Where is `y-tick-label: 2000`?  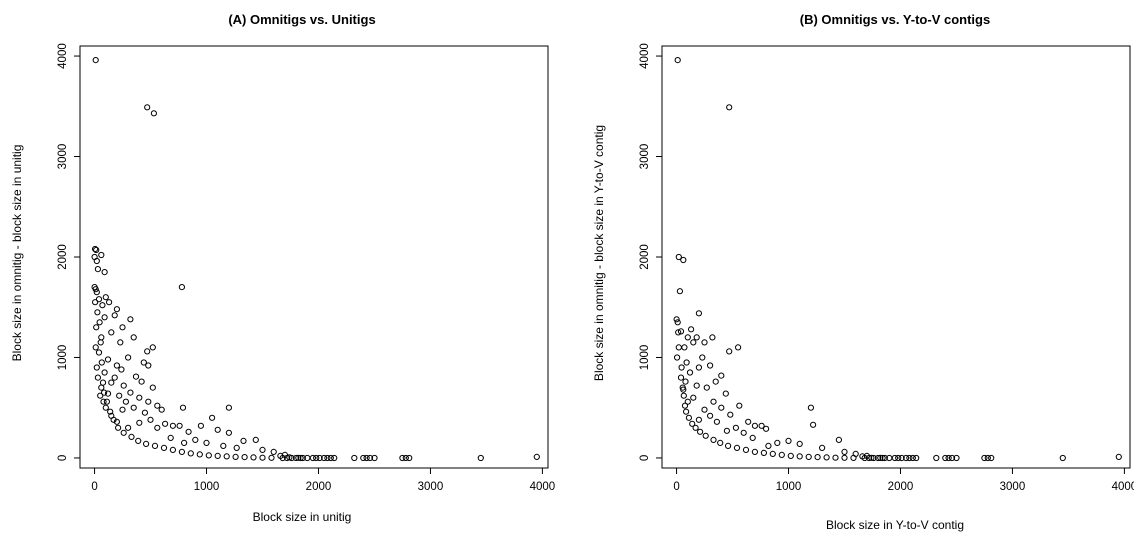 y-tick-label: 2000 is located at coordinates (645, 257).